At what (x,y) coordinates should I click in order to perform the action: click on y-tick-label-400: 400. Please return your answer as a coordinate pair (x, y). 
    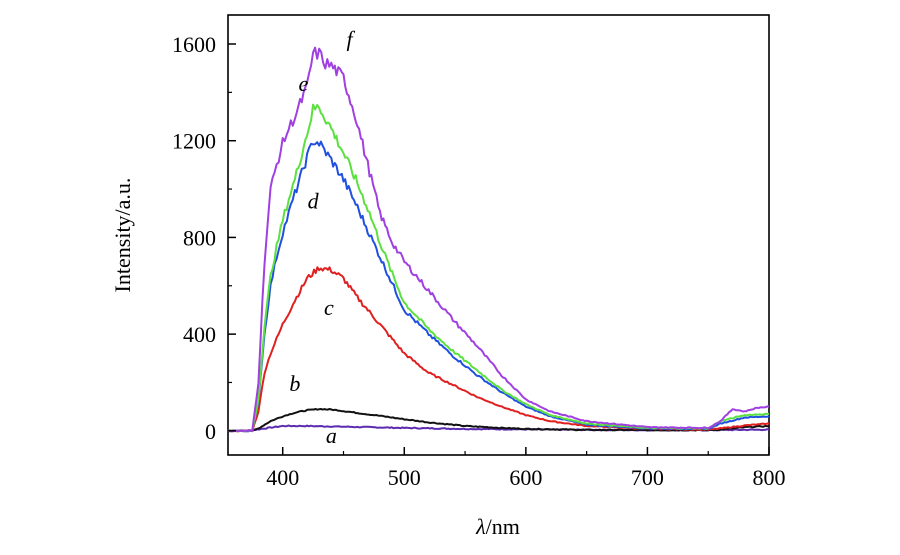
    Looking at the image, I should click on (199, 334).